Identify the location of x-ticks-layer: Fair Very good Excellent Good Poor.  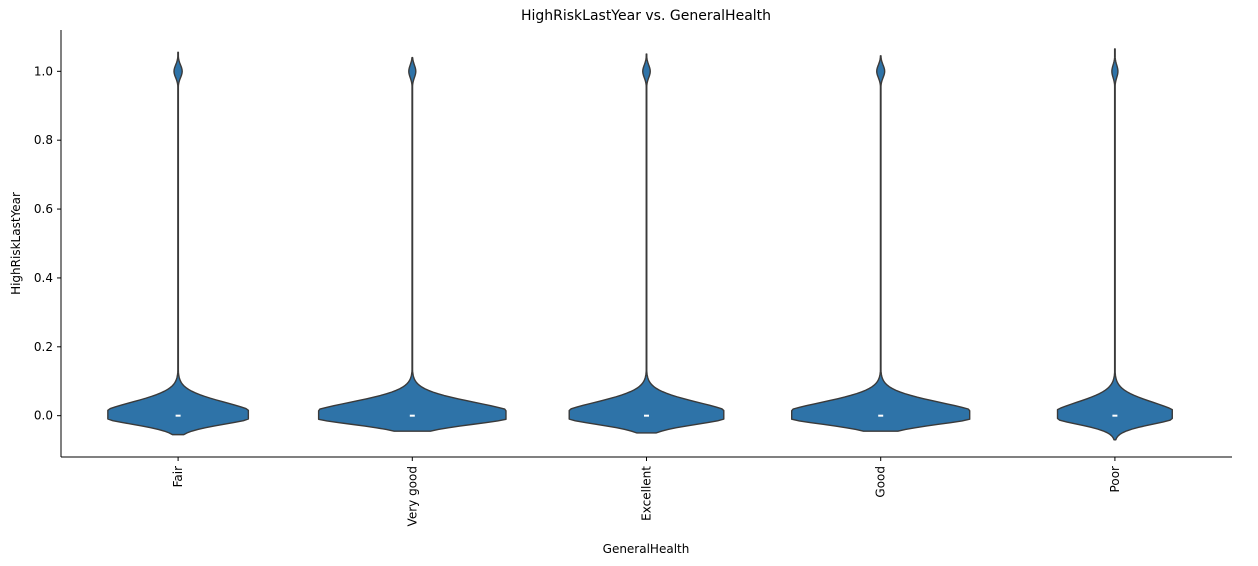
(646, 491).